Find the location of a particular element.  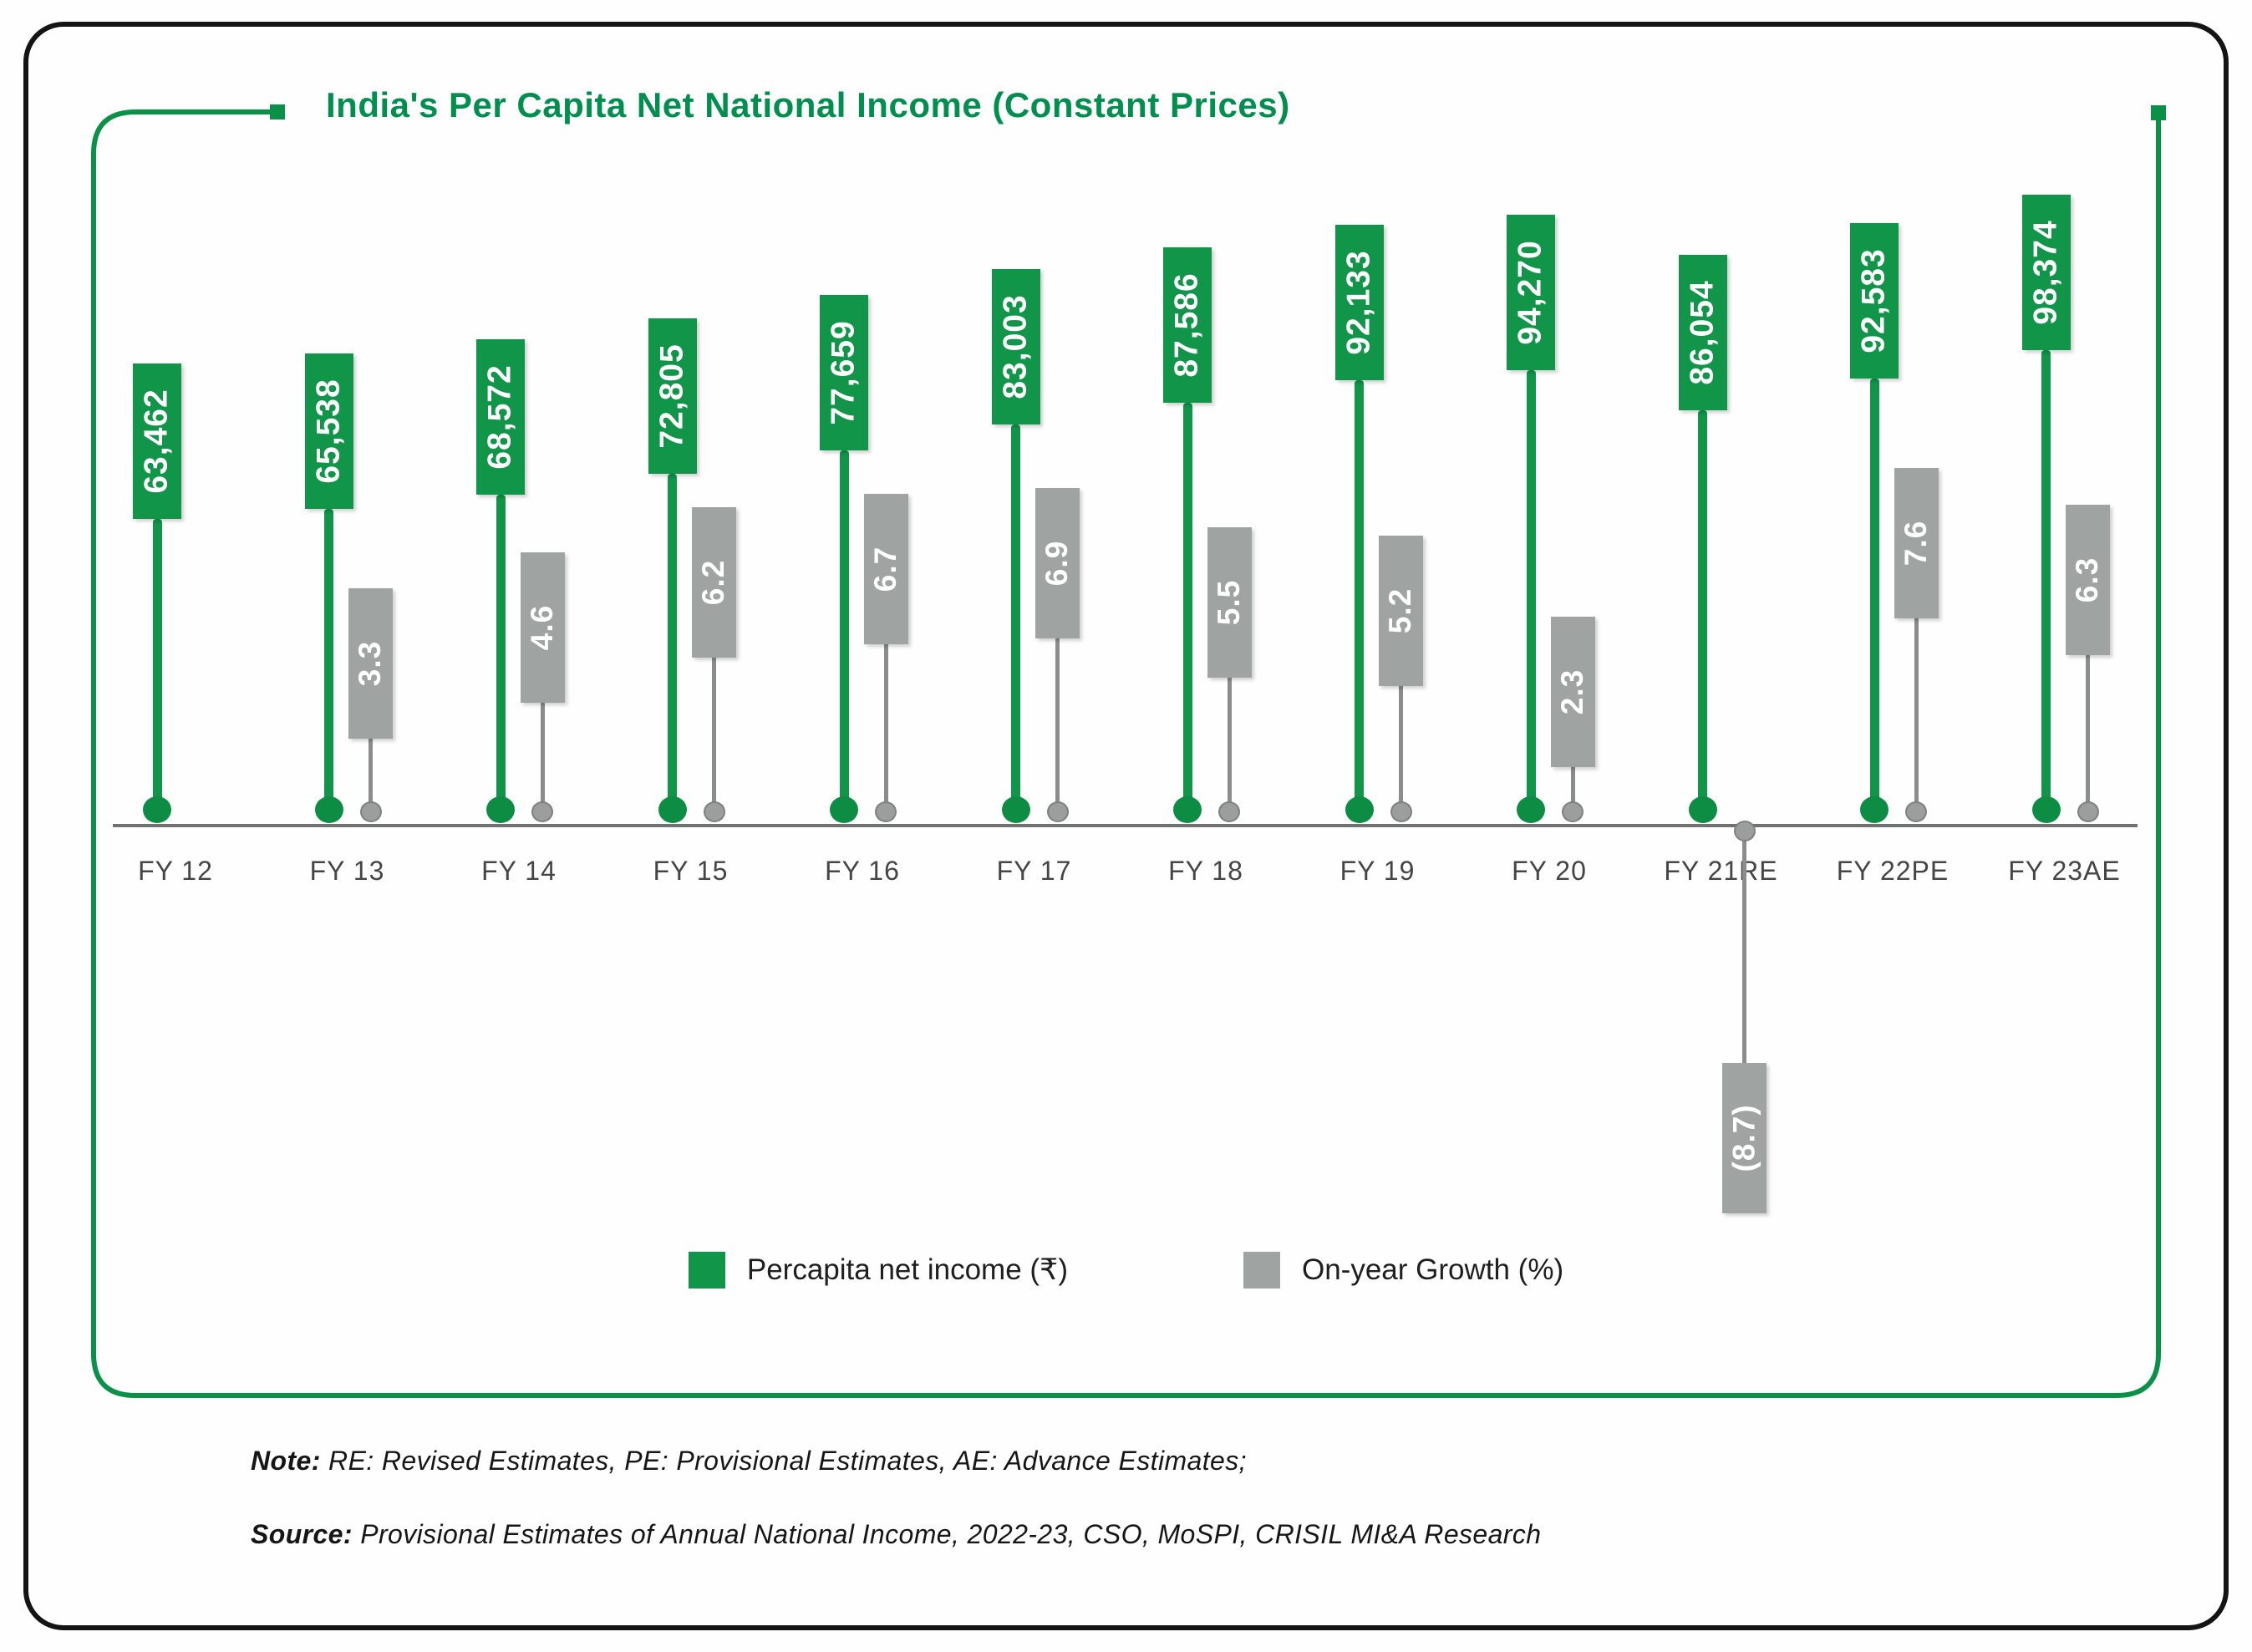

income-value-box: 77,659 is located at coordinates (844, 373).